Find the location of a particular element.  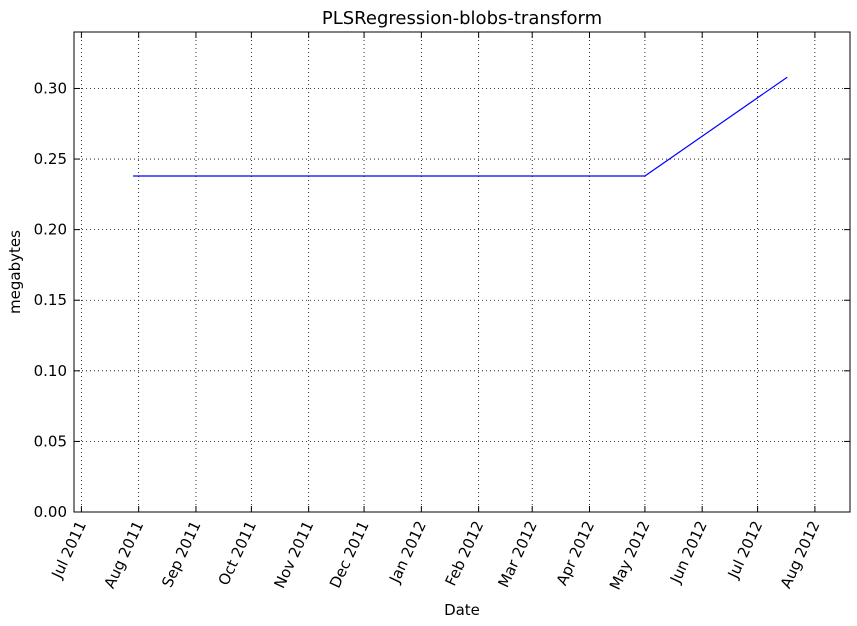

y-tick-label: 0.20 is located at coordinates (50, 230).